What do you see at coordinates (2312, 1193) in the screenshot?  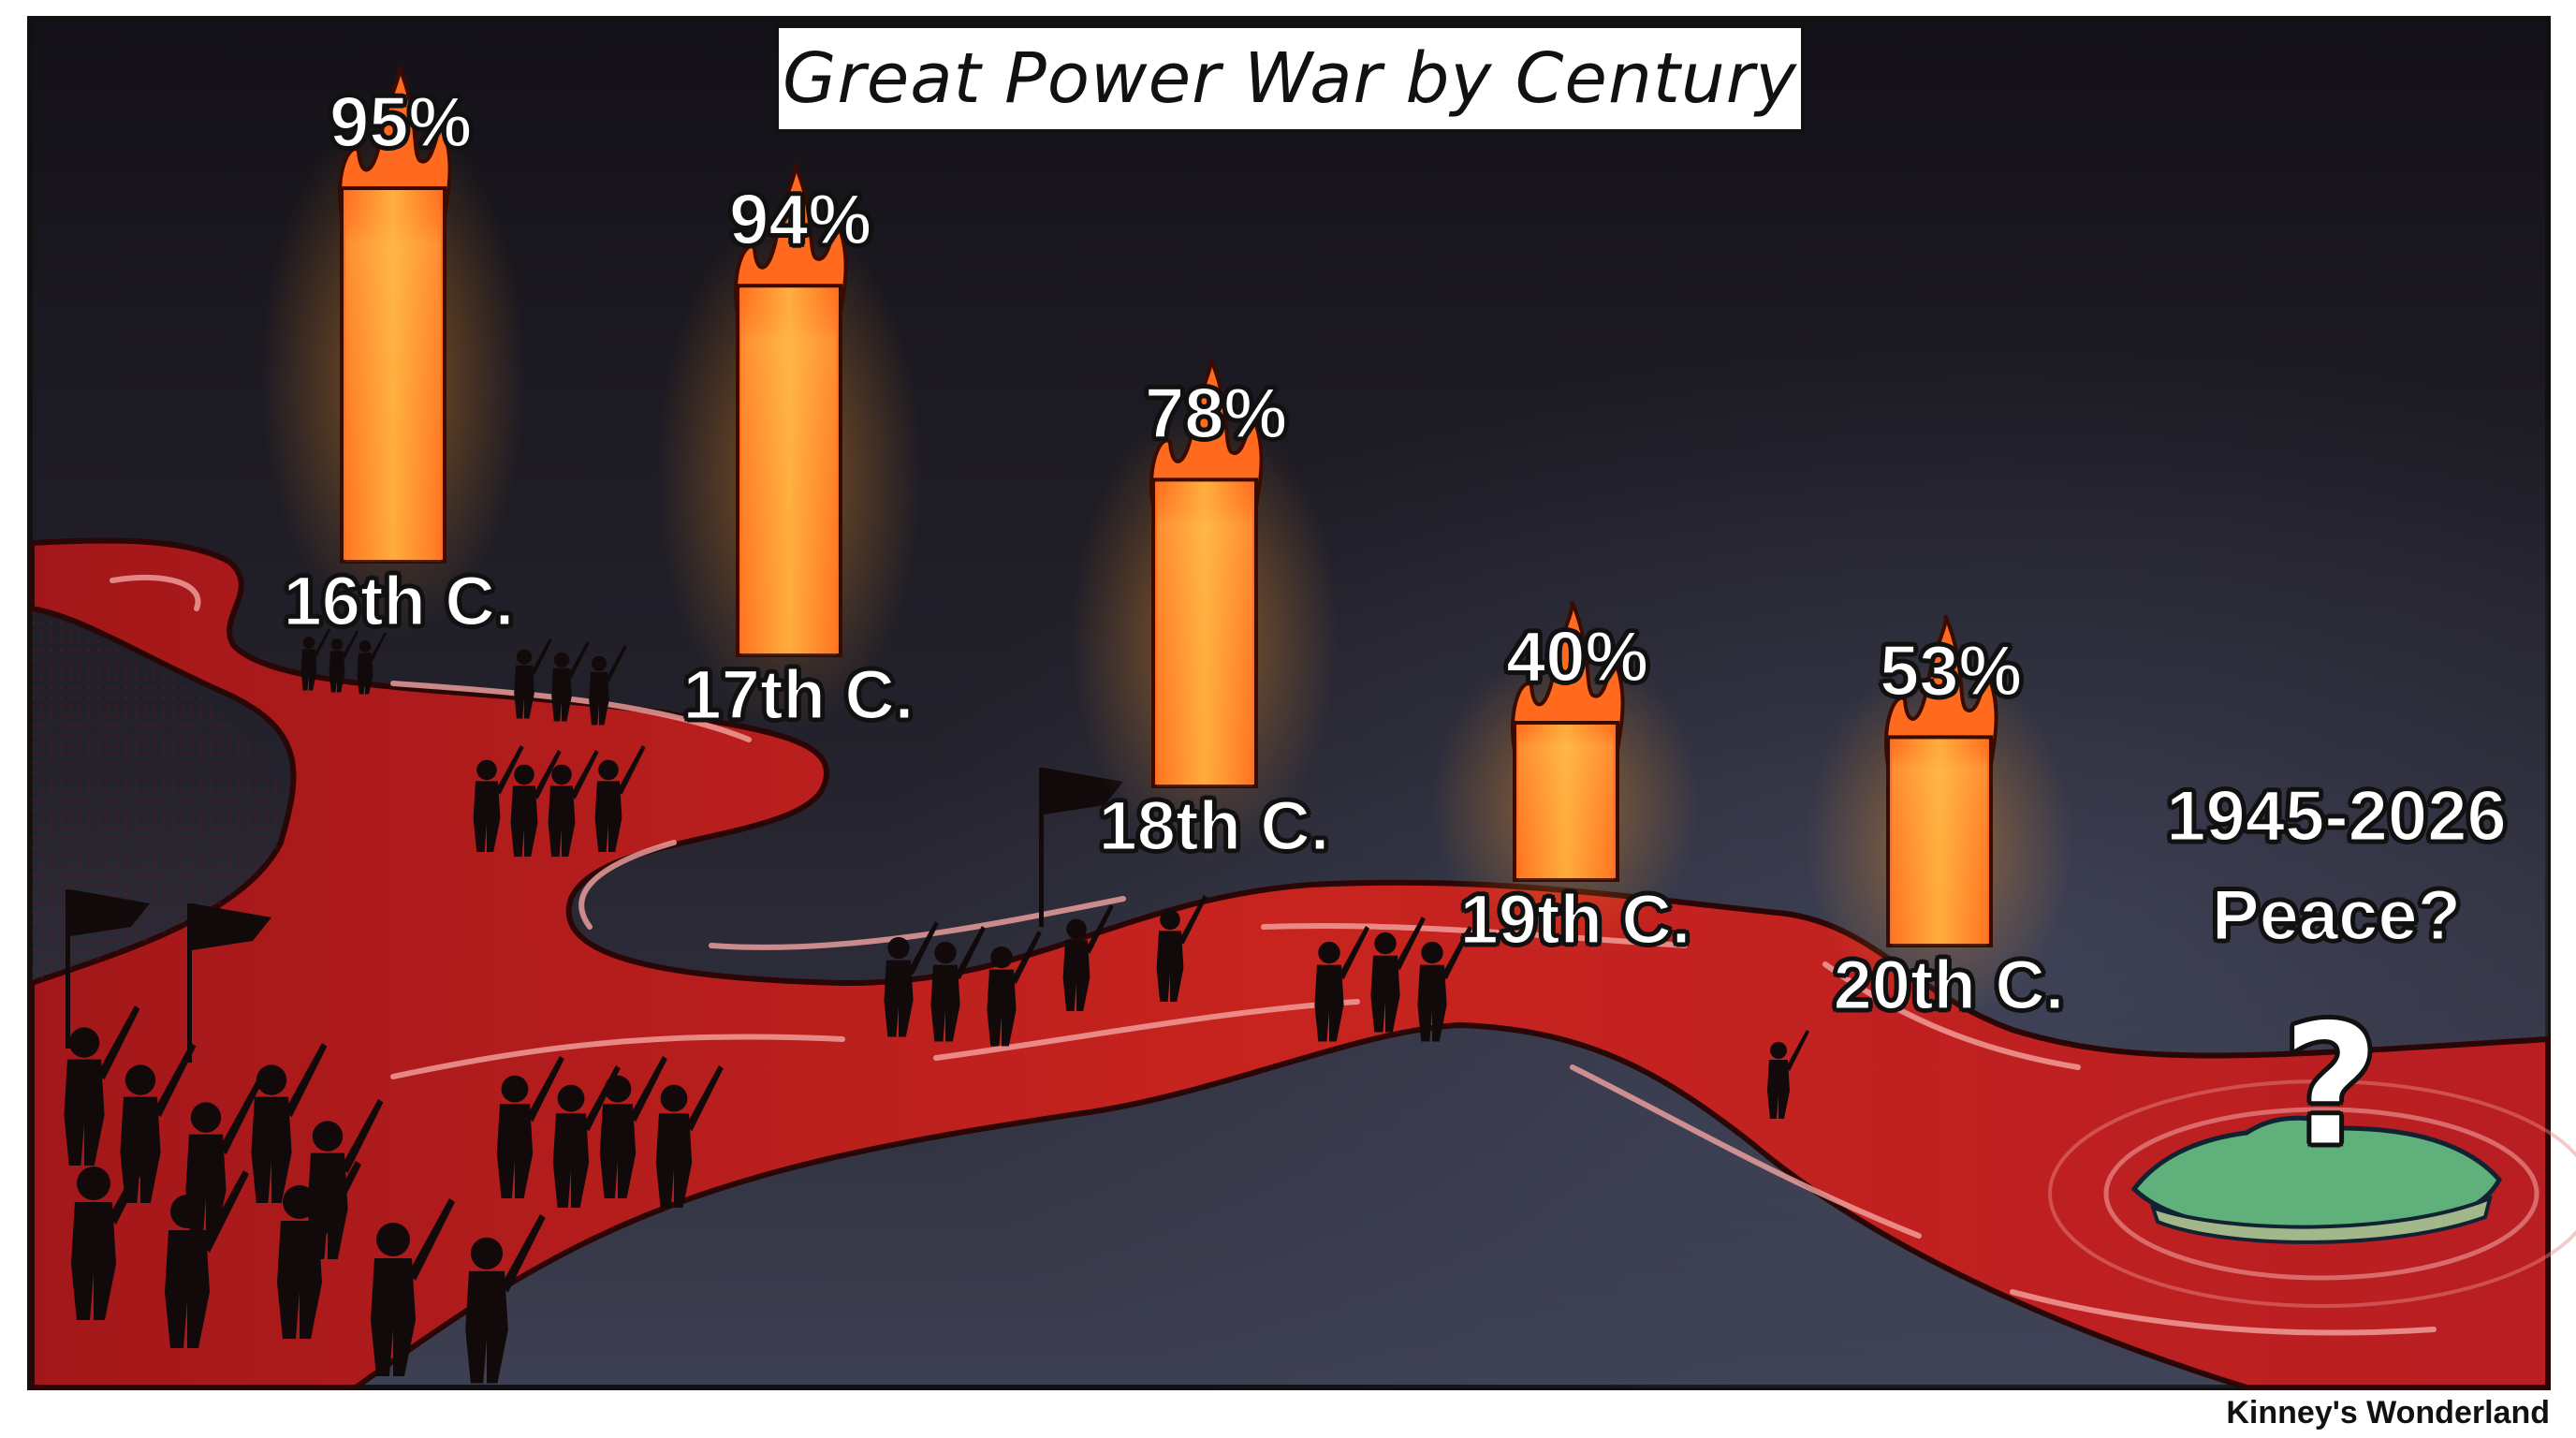 I see `island` at bounding box center [2312, 1193].